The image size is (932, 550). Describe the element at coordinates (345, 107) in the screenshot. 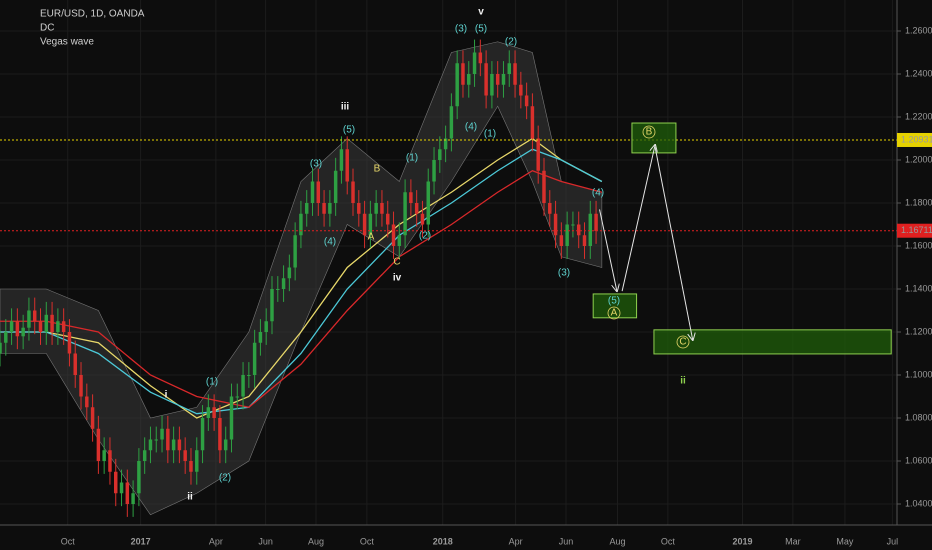

I see `wave-label: iii` at that location.